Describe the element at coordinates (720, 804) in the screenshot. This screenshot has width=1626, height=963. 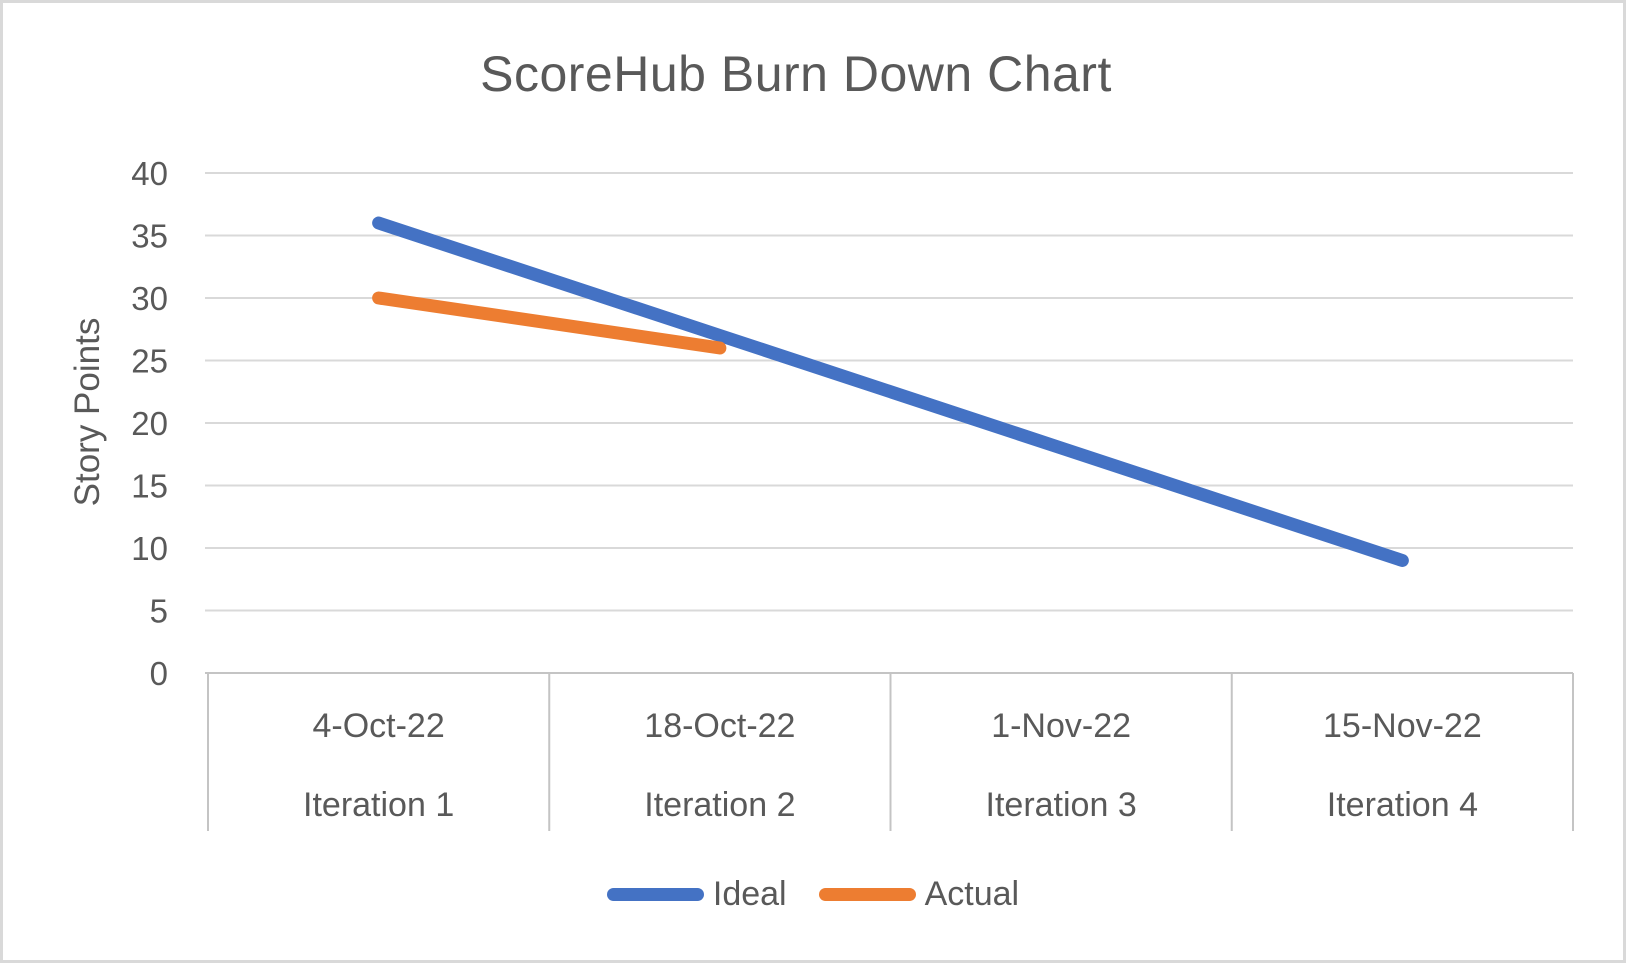
I see `x-axis-iteration-label: Iteration 2` at that location.